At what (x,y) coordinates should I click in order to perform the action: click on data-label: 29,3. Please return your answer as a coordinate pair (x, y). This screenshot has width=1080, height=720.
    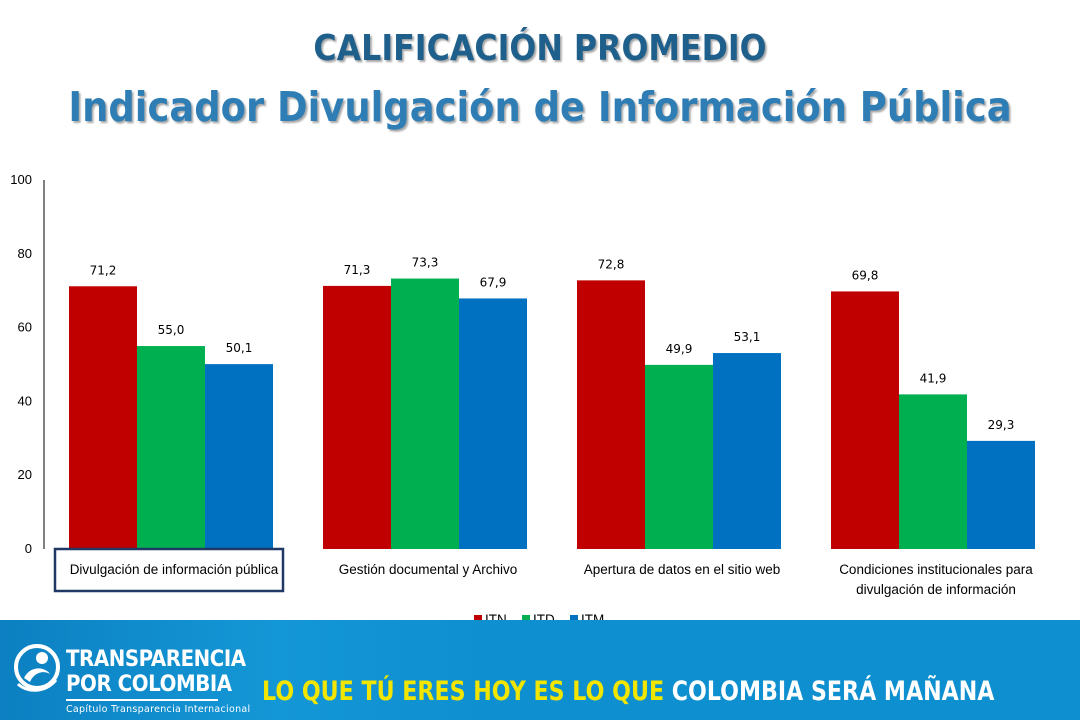
    Looking at the image, I should click on (1001, 425).